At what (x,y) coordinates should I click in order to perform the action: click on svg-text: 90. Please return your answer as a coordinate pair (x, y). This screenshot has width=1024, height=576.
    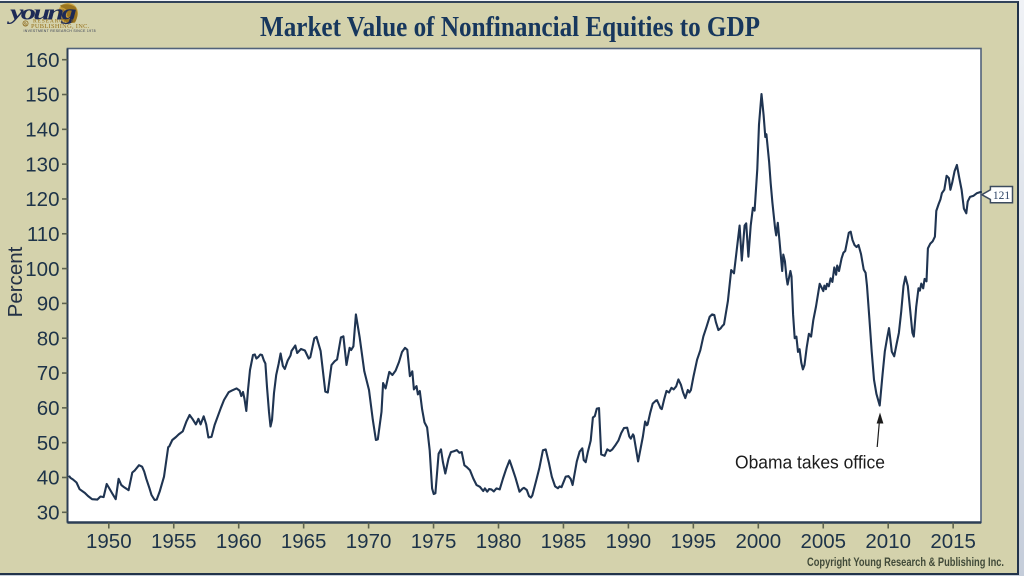
    Looking at the image, I should click on (48, 304).